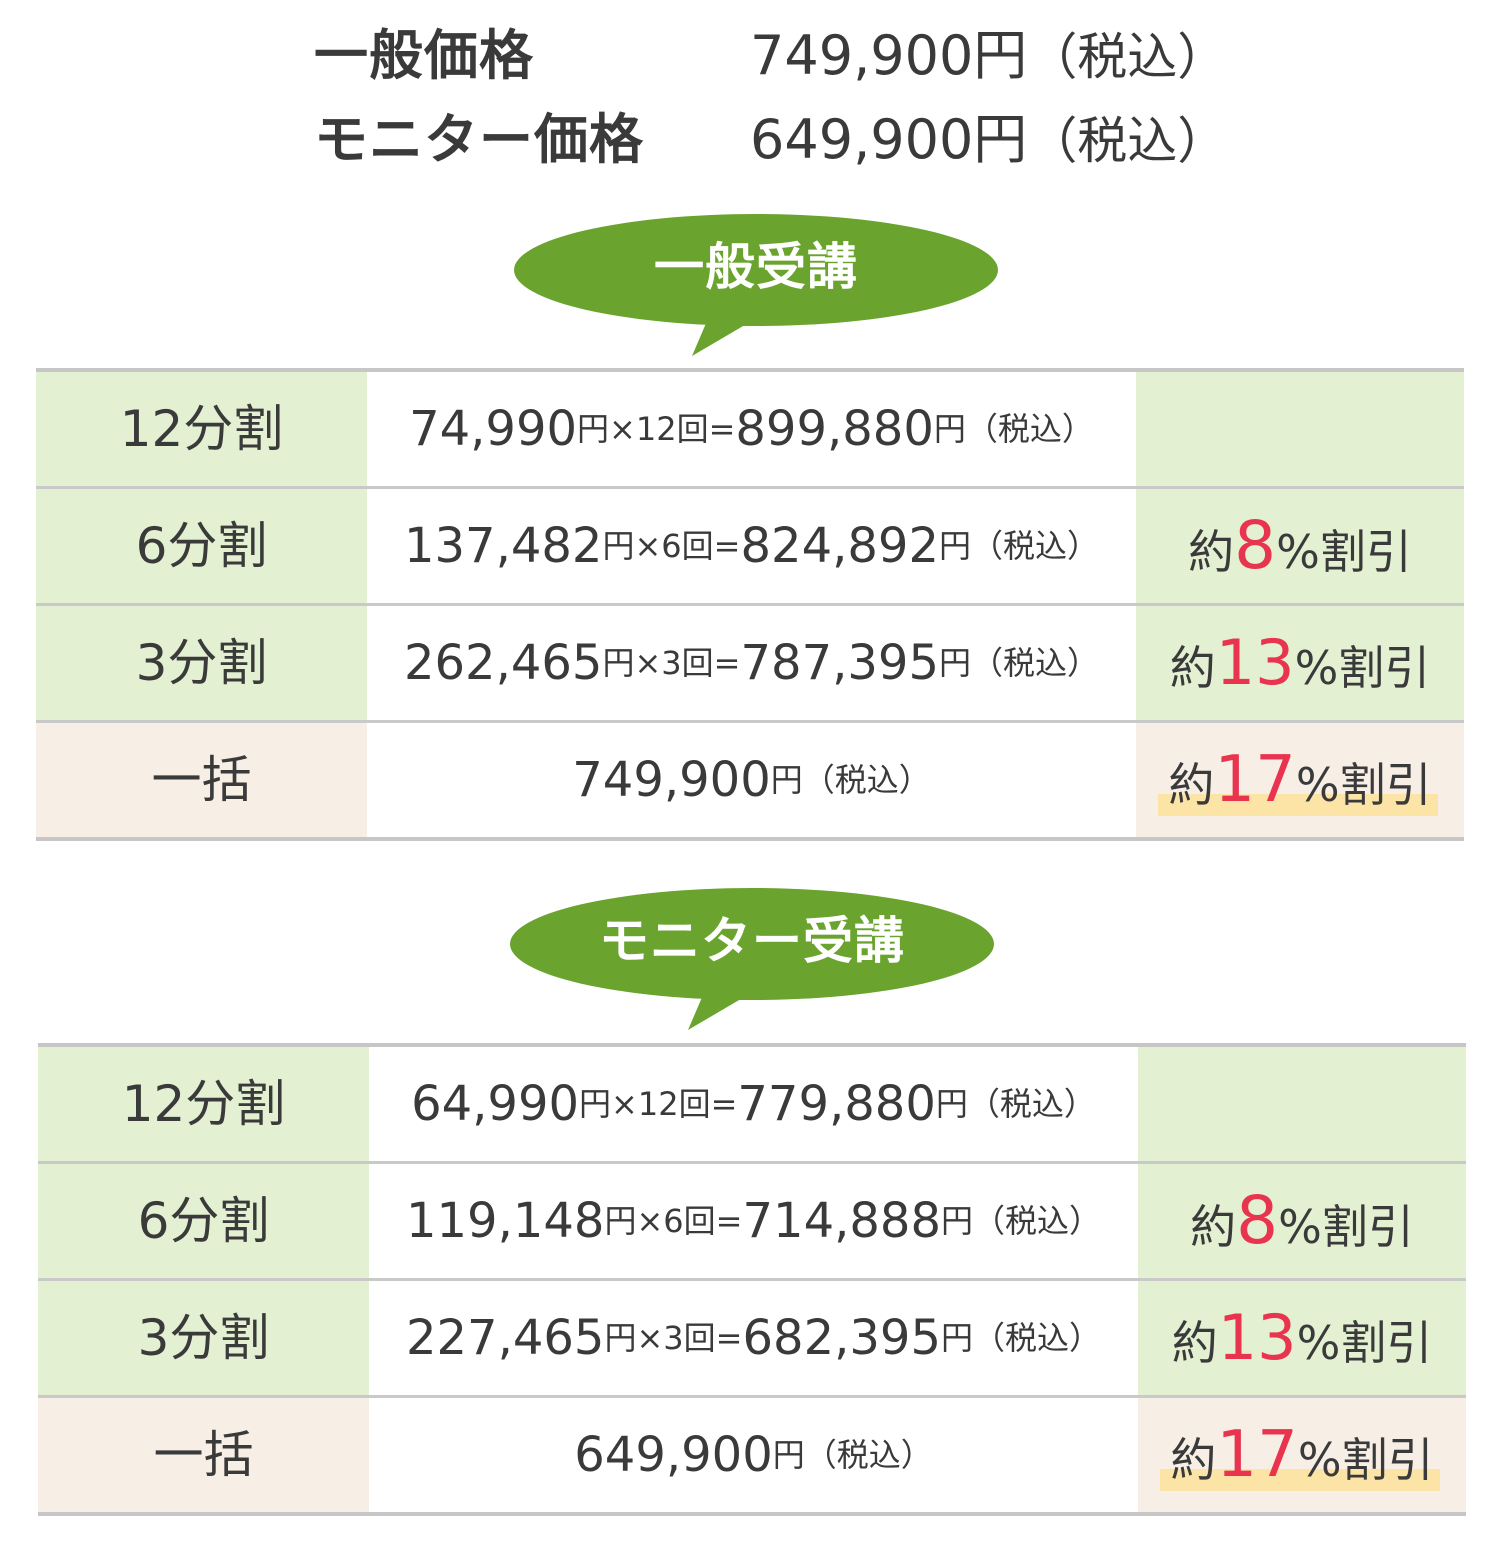 The width and height of the screenshot is (1500, 1543). I want to click on plan-price: 64,990 円×12 回= 779,880 円 （税込）, so click(753, 1104).